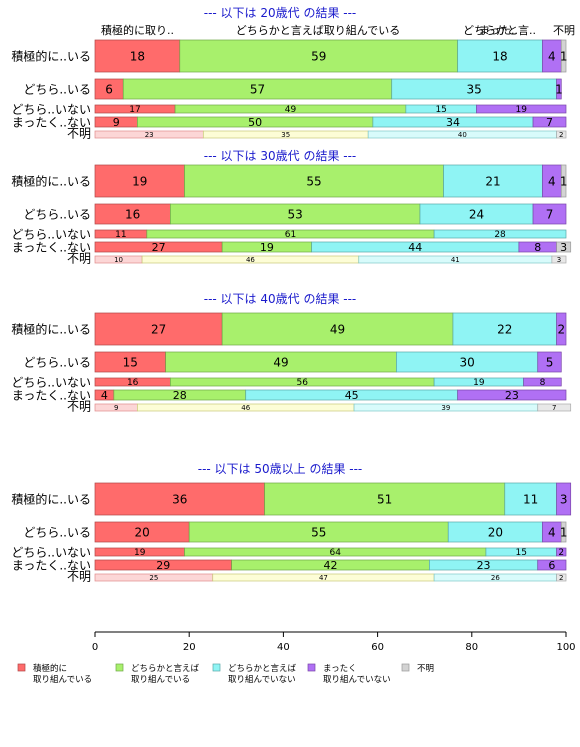  What do you see at coordinates (62, 679) in the screenshot?
I see `legend-label: 取り組んでいる` at bounding box center [62, 679].